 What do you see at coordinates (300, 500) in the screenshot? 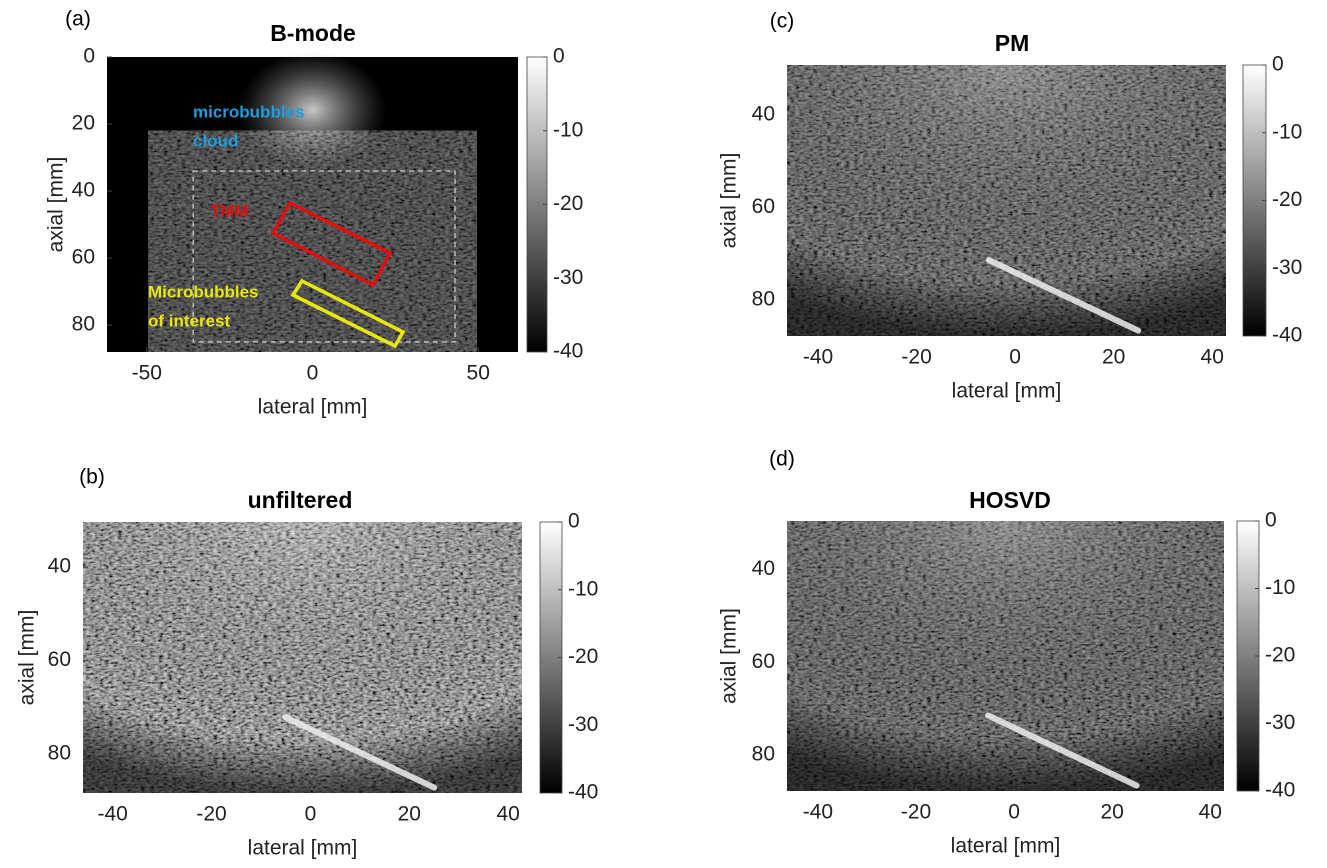
I see `panel-title: unfiltered` at bounding box center [300, 500].